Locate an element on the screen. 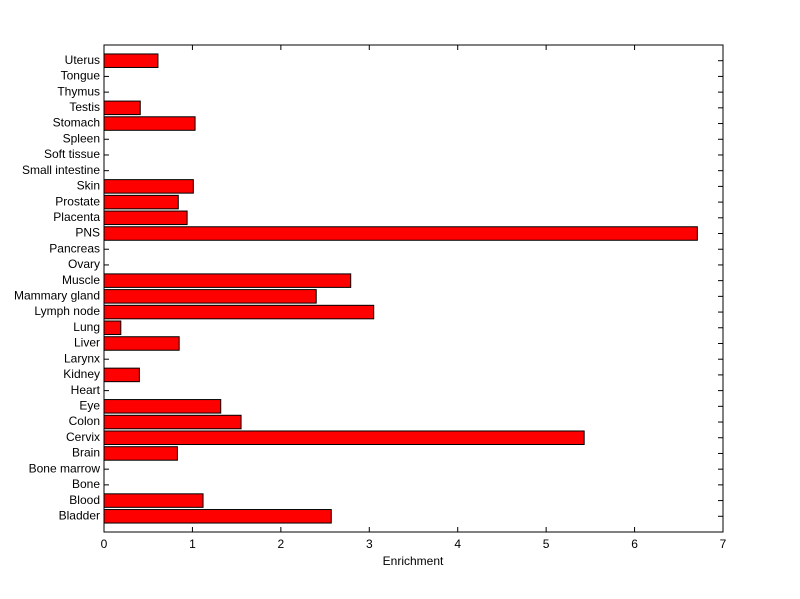 This screenshot has height=599, width=800. y-tick-label: Spleen is located at coordinates (81, 138).